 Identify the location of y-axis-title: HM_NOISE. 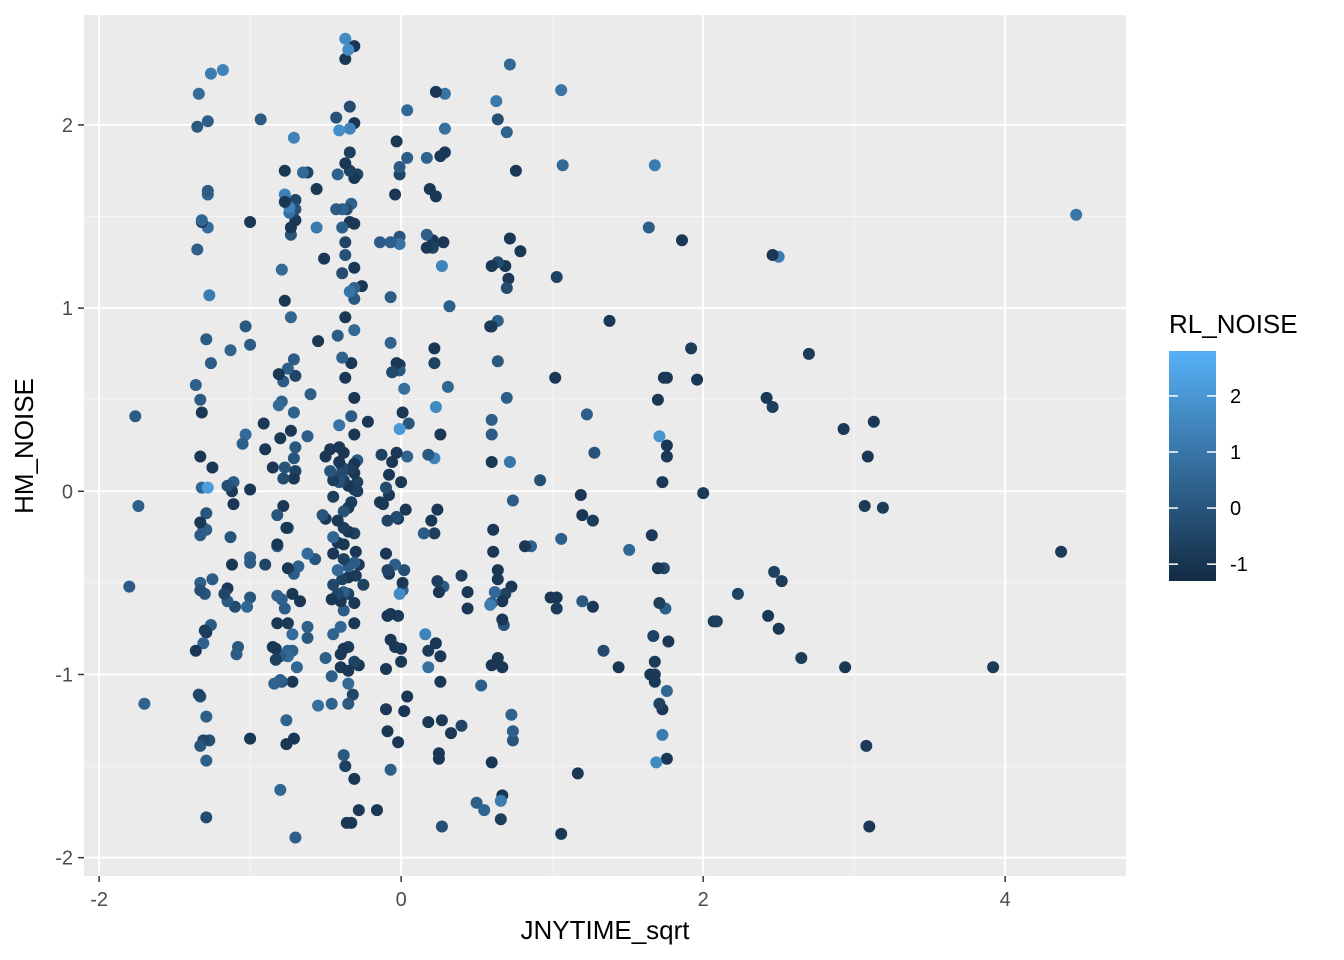
(24, 446).